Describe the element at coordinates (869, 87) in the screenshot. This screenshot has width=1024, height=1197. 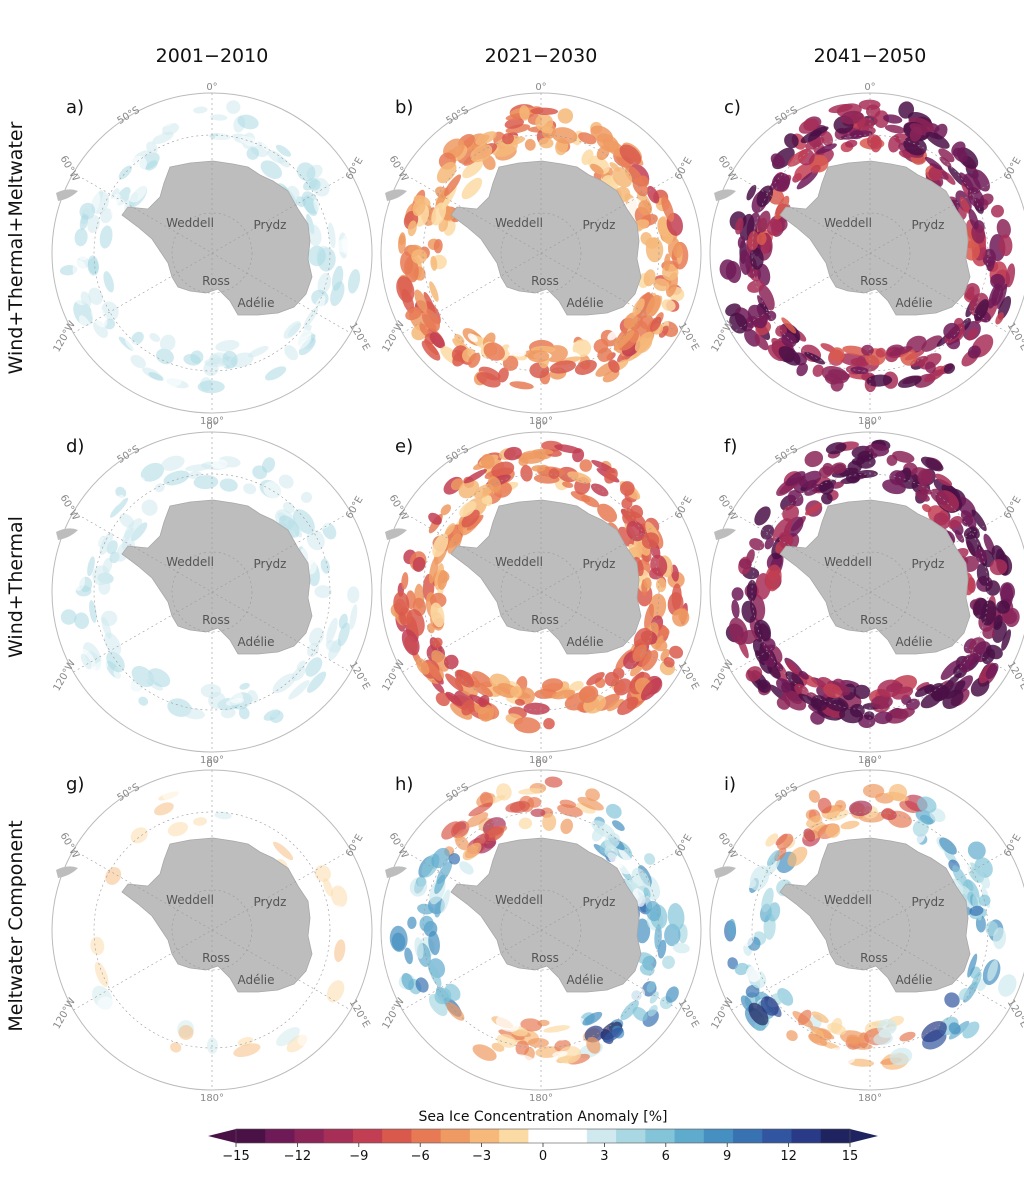
I see `grid-label: 0°` at that location.